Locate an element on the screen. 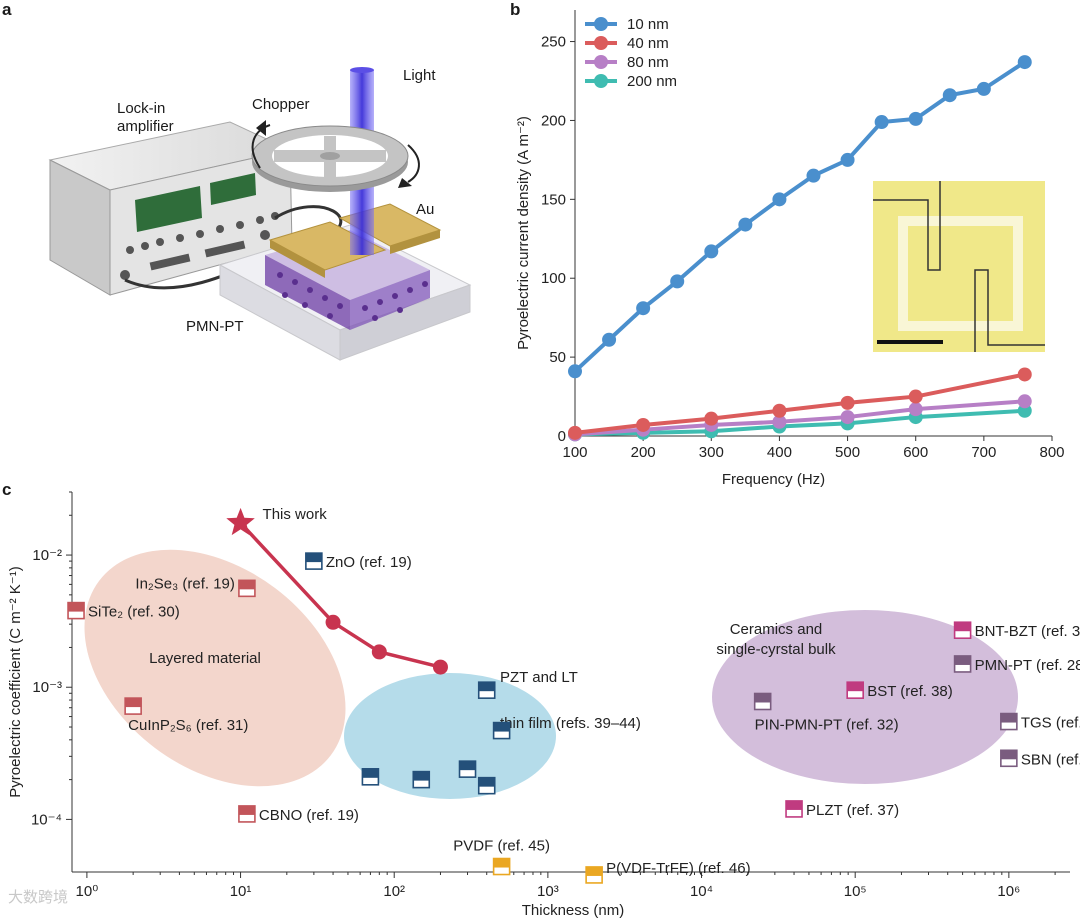 The image size is (1080, 919). inset-ring is located at coordinates (960, 273).